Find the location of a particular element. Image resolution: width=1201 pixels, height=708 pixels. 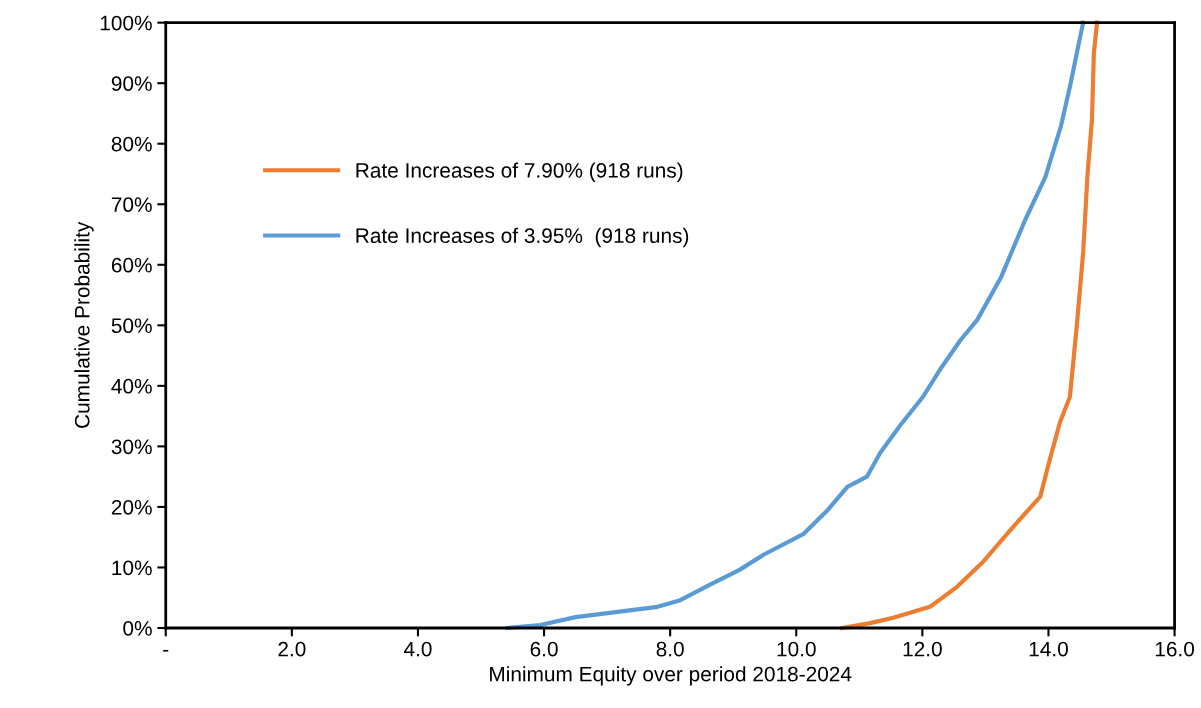

x-tick-label: 12.0 is located at coordinates (922, 649).